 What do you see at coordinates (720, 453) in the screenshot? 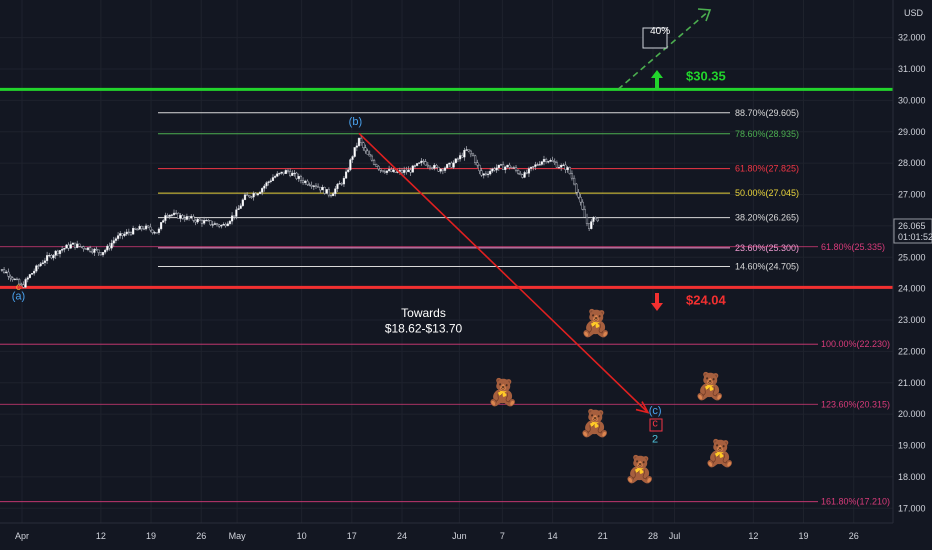
I see `teddy-bear-icon: 🧸` at bounding box center [720, 453].